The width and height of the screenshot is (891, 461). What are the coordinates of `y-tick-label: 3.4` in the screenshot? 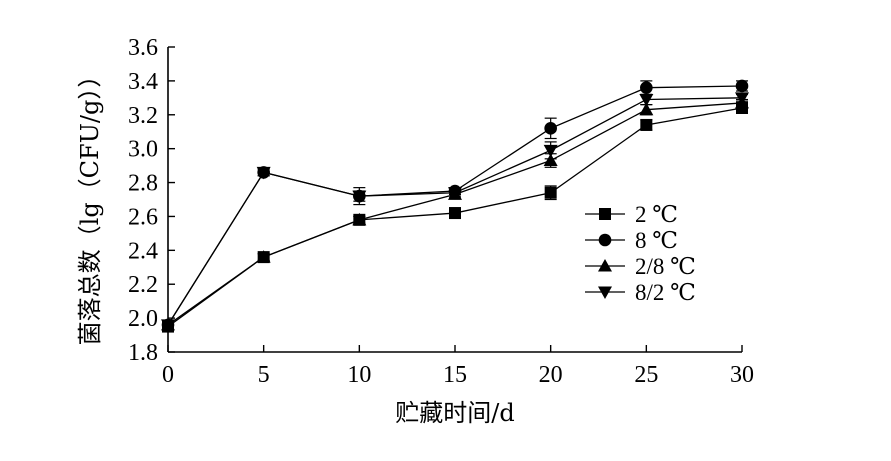 It's located at (143, 82).